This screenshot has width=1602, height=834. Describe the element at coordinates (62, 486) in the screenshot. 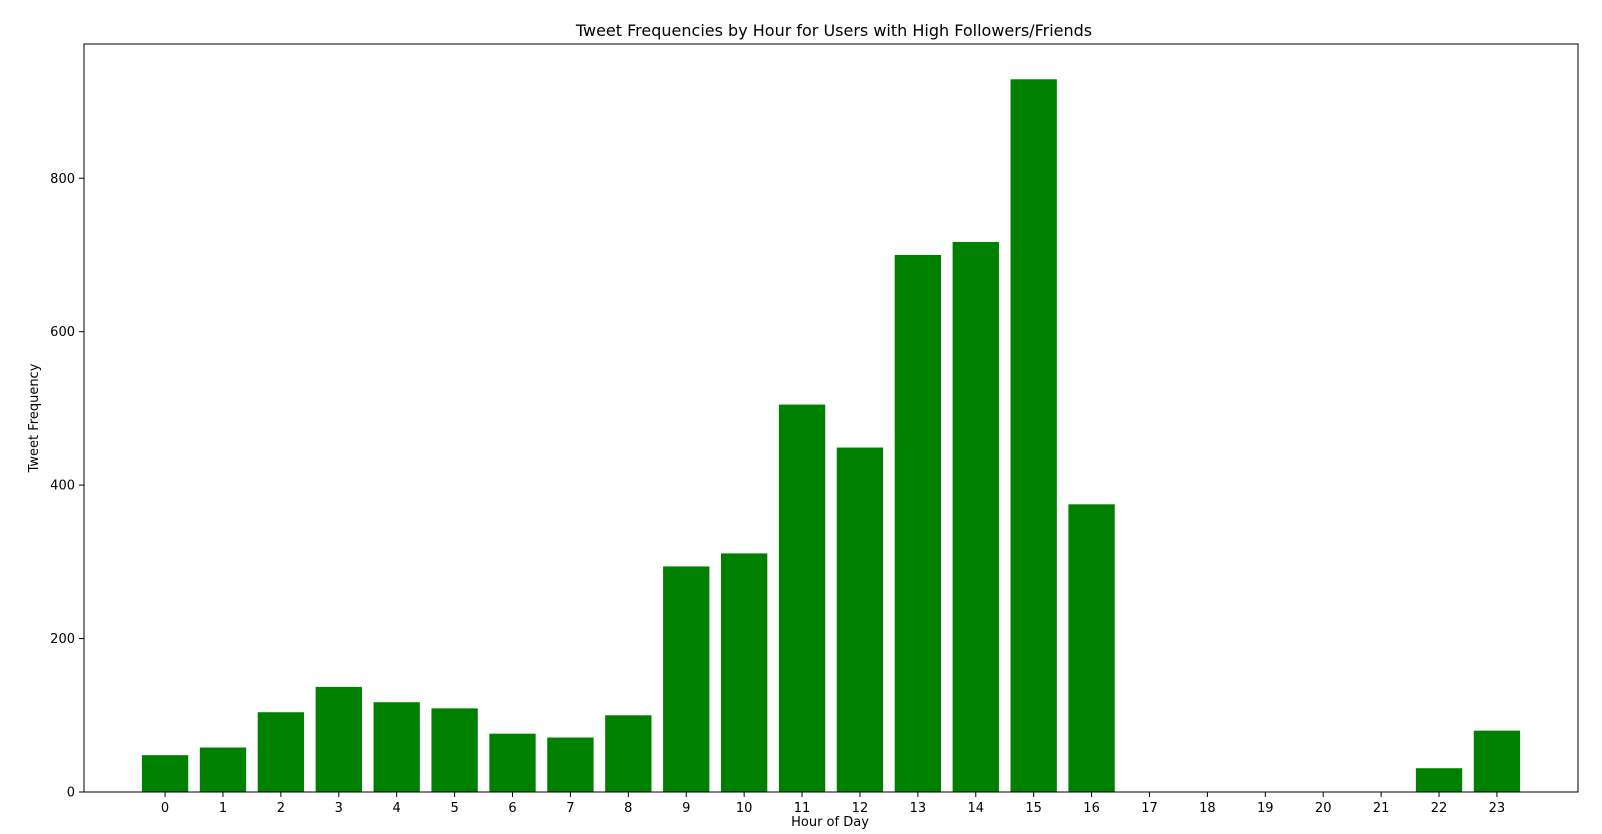

I see `y-tick-label: 400` at that location.